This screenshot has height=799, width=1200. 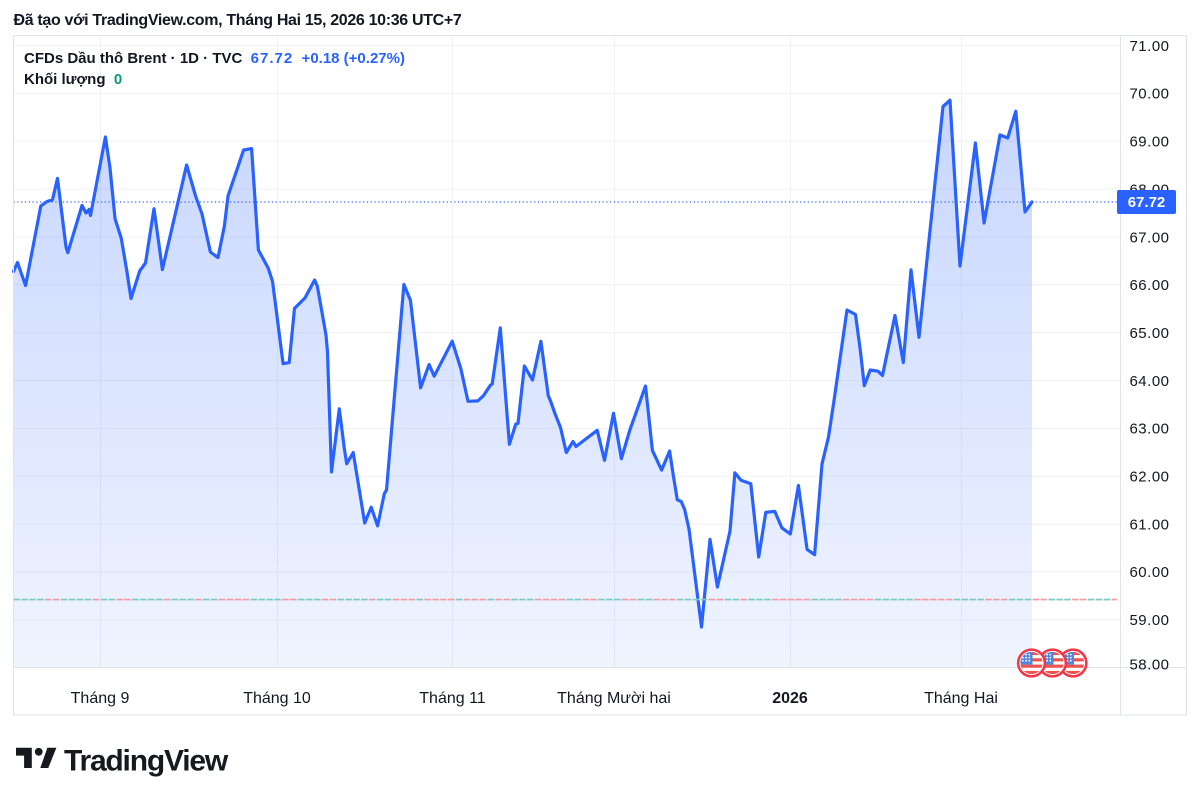 What do you see at coordinates (1147, 202) in the screenshot?
I see `svg-text: 67.72` at bounding box center [1147, 202].